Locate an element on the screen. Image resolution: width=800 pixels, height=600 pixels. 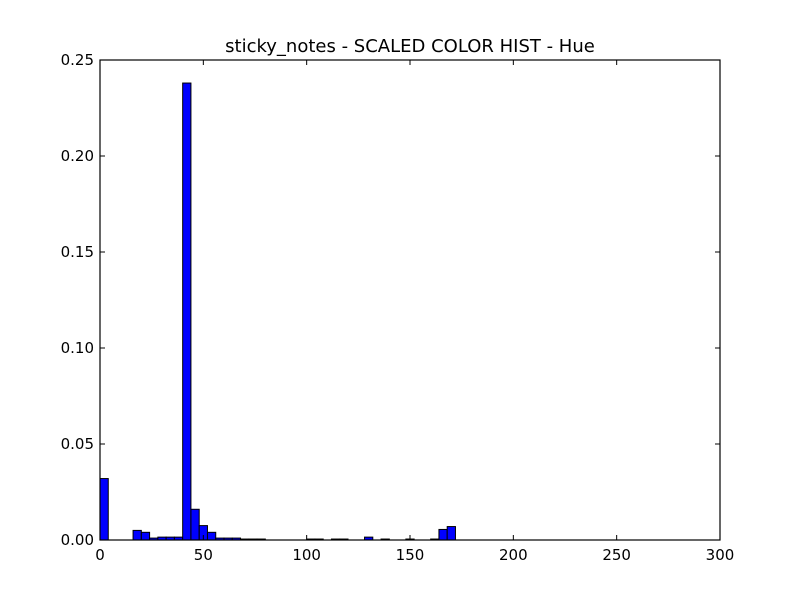
x-tick-label: 0 is located at coordinates (100, 555).